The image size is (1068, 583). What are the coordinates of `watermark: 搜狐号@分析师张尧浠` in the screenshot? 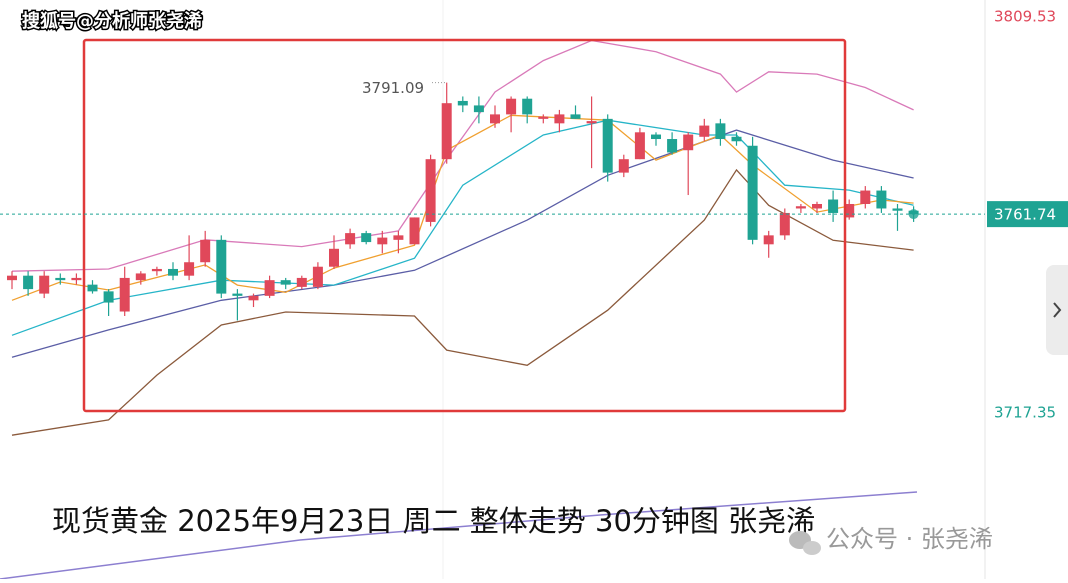 It's located at (112, 21).